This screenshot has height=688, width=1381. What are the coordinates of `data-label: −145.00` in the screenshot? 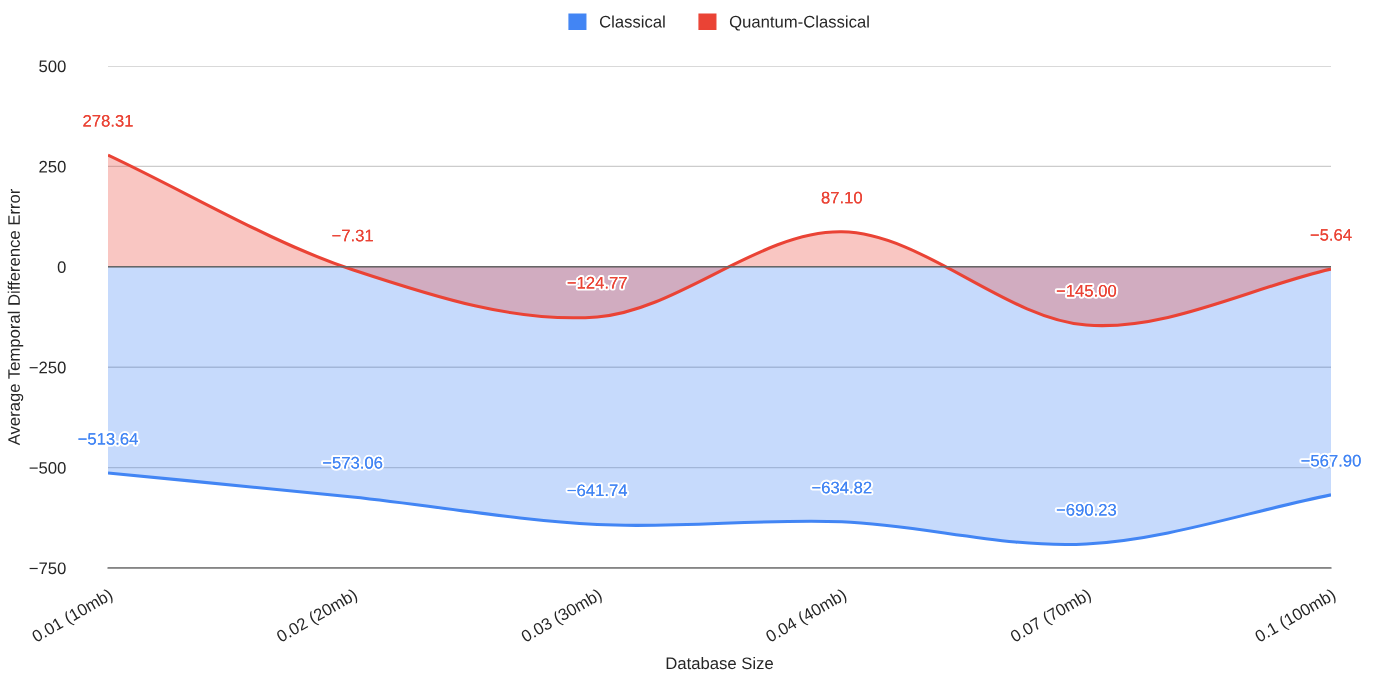 It's located at (1086, 290).